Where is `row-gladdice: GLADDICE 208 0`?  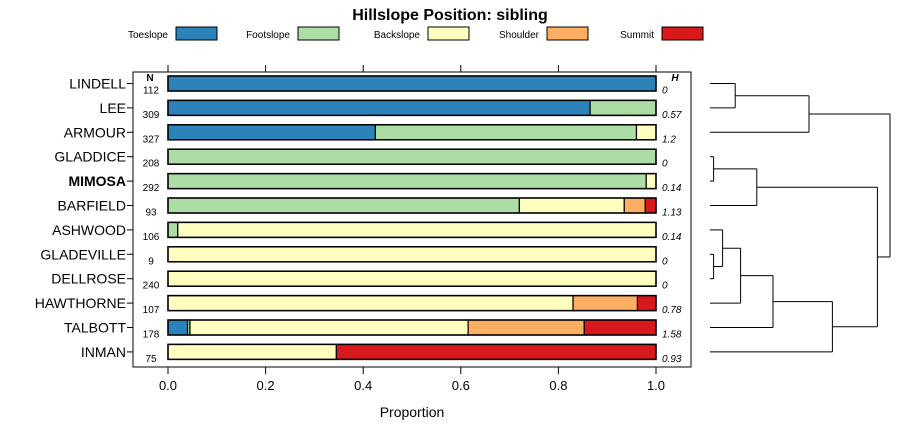
row-gladdice: GLADDICE 208 0 is located at coordinates (361, 159).